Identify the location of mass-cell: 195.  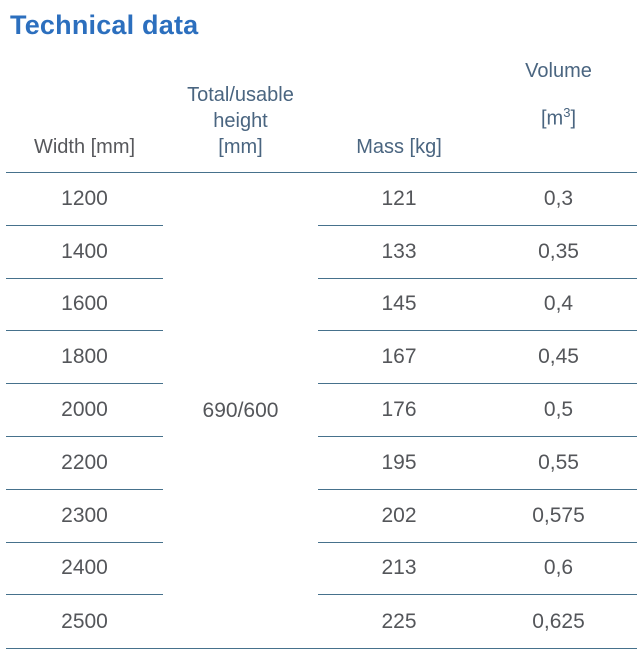
(399, 463).